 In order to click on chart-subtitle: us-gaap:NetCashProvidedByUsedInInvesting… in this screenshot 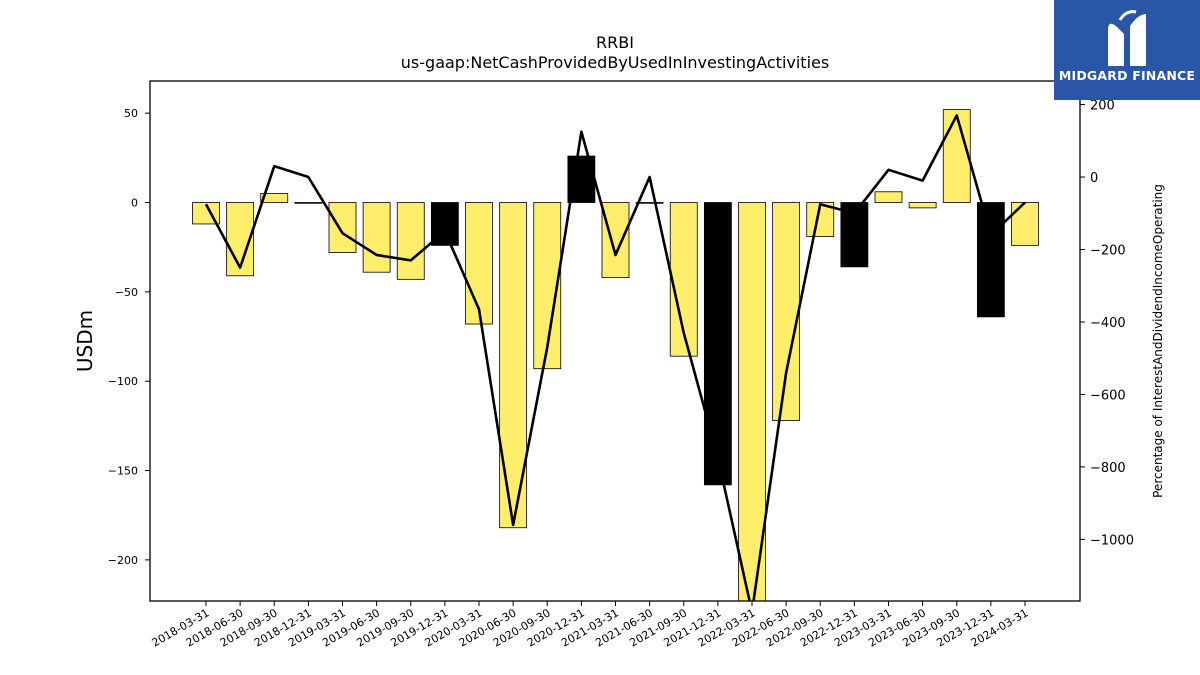, I will do `click(615, 62)`.